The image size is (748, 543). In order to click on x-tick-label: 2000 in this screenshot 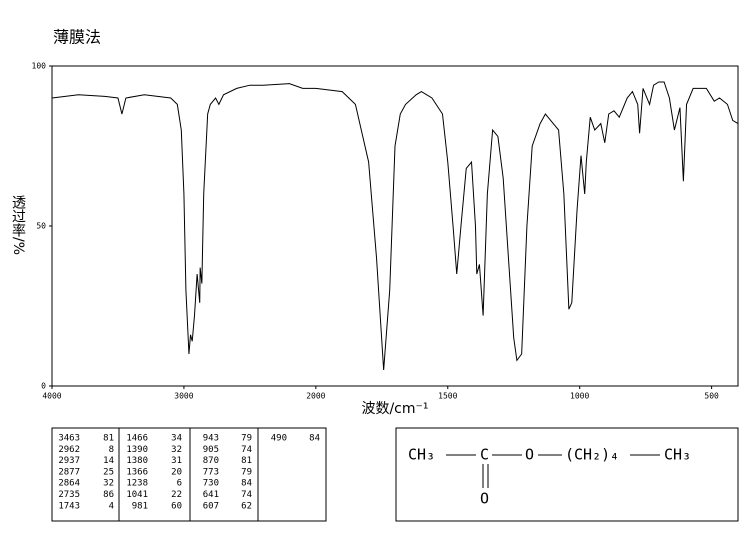, I will do `click(315, 396)`.